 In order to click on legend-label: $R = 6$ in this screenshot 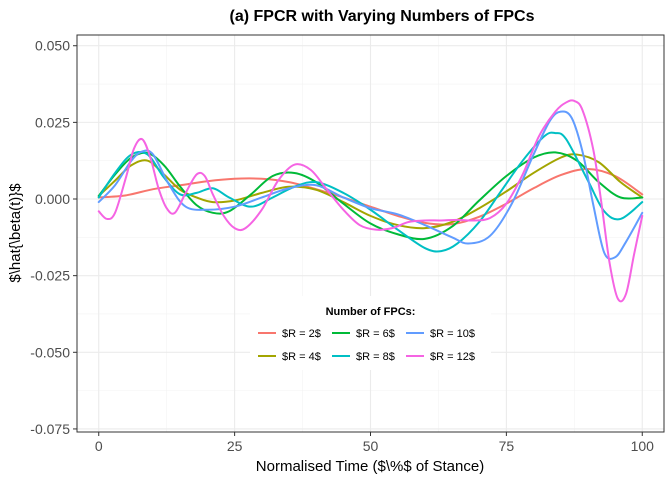, I will do `click(375, 334)`.